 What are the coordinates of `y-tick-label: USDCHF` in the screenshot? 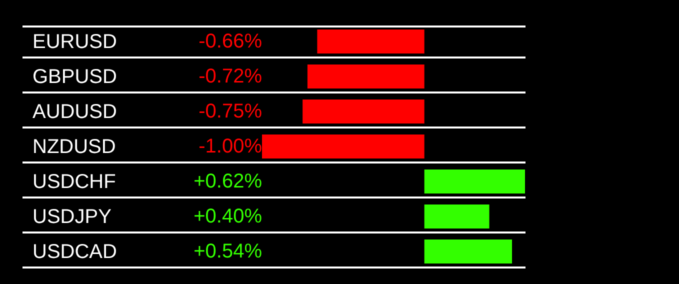 It's located at (74, 182).